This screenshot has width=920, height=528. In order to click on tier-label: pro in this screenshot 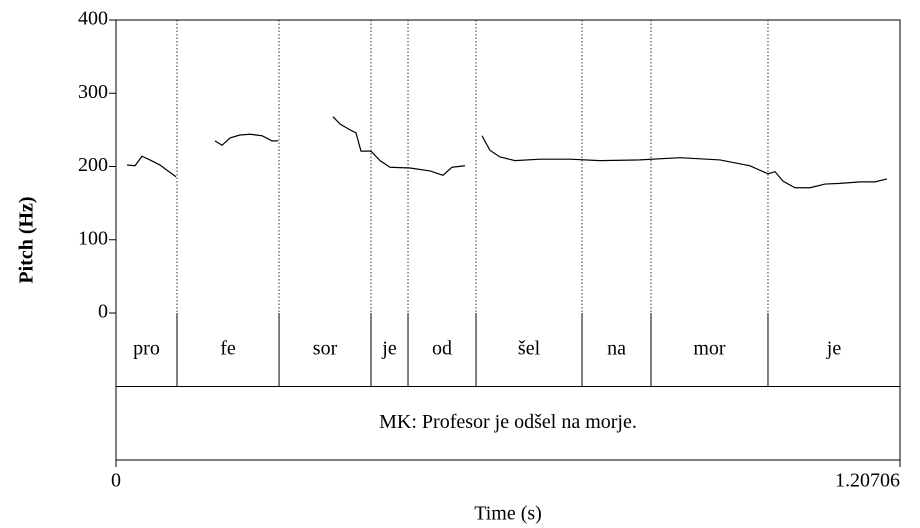, I will do `click(146, 348)`.